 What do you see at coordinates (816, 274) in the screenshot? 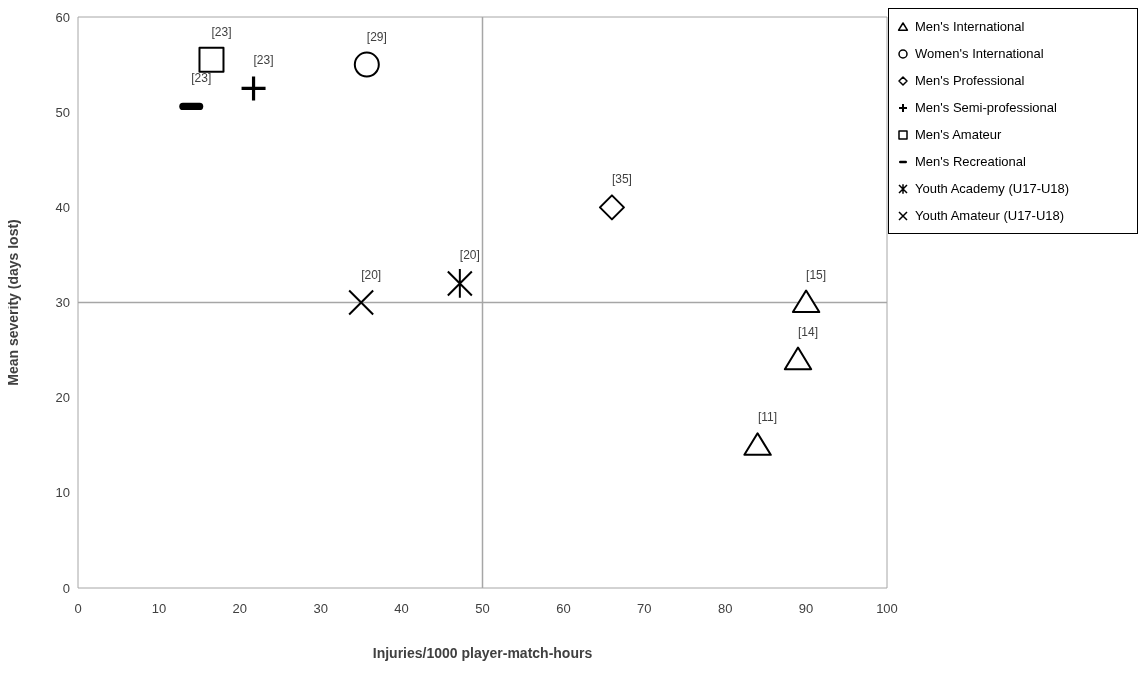
I see `annotation: [15]` at bounding box center [816, 274].